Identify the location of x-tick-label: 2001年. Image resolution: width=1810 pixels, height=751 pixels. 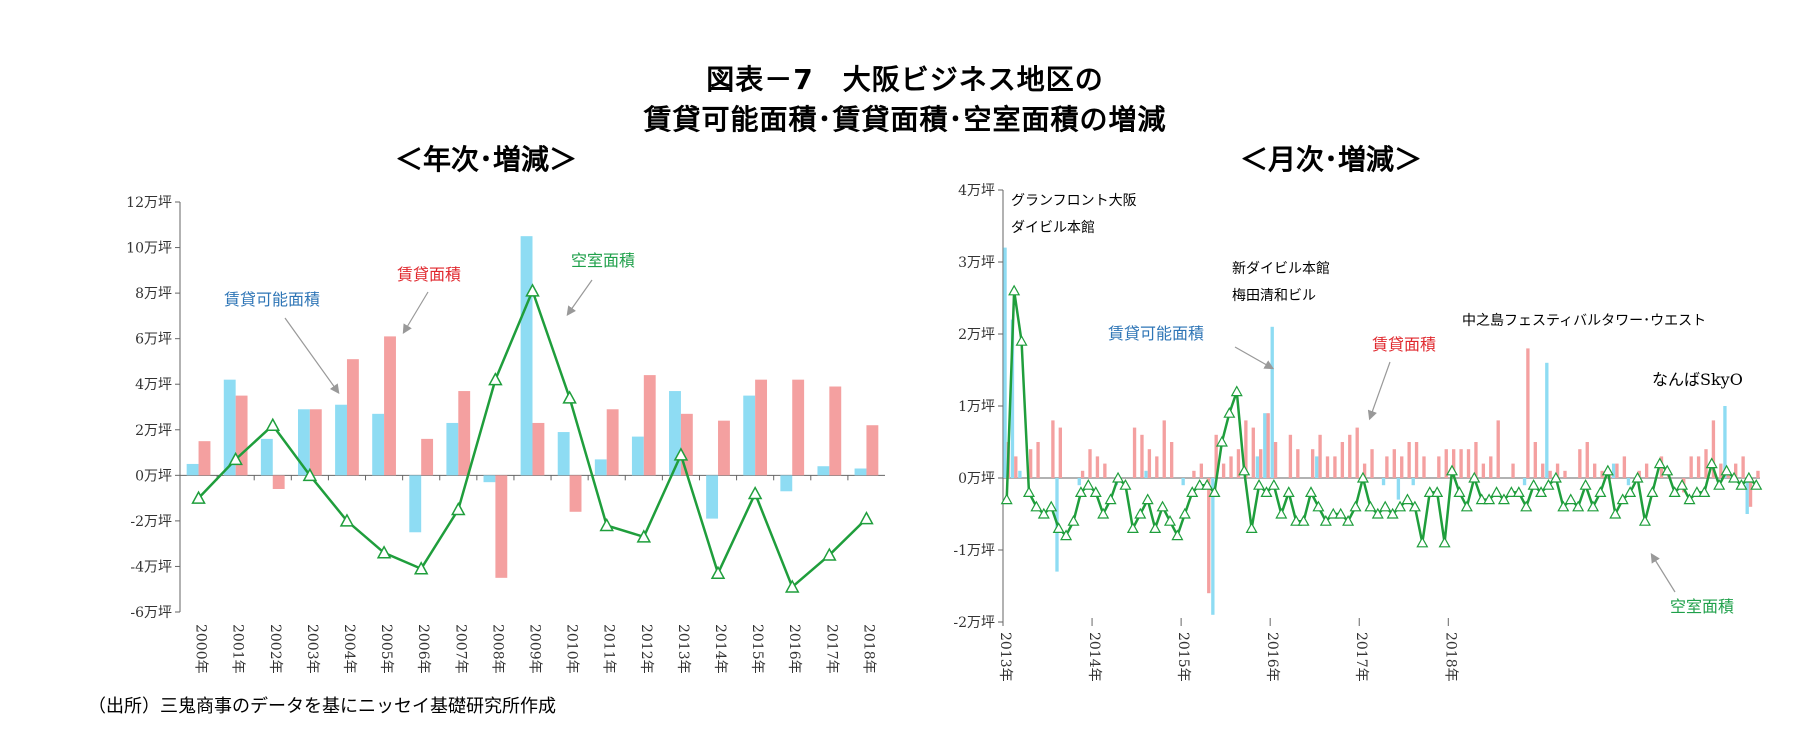
(238, 649).